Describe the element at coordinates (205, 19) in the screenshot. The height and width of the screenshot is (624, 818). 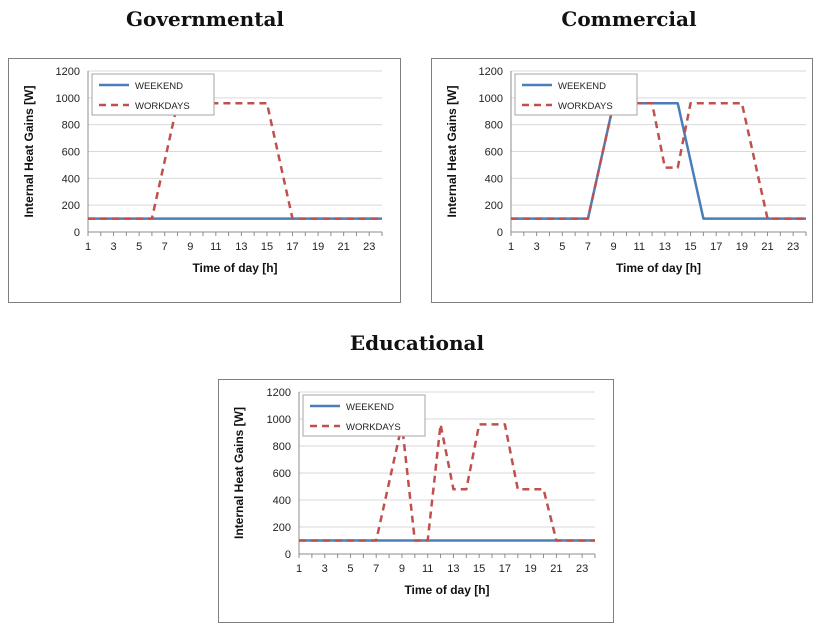
I see `chart-title-governmental: Governmental` at that location.